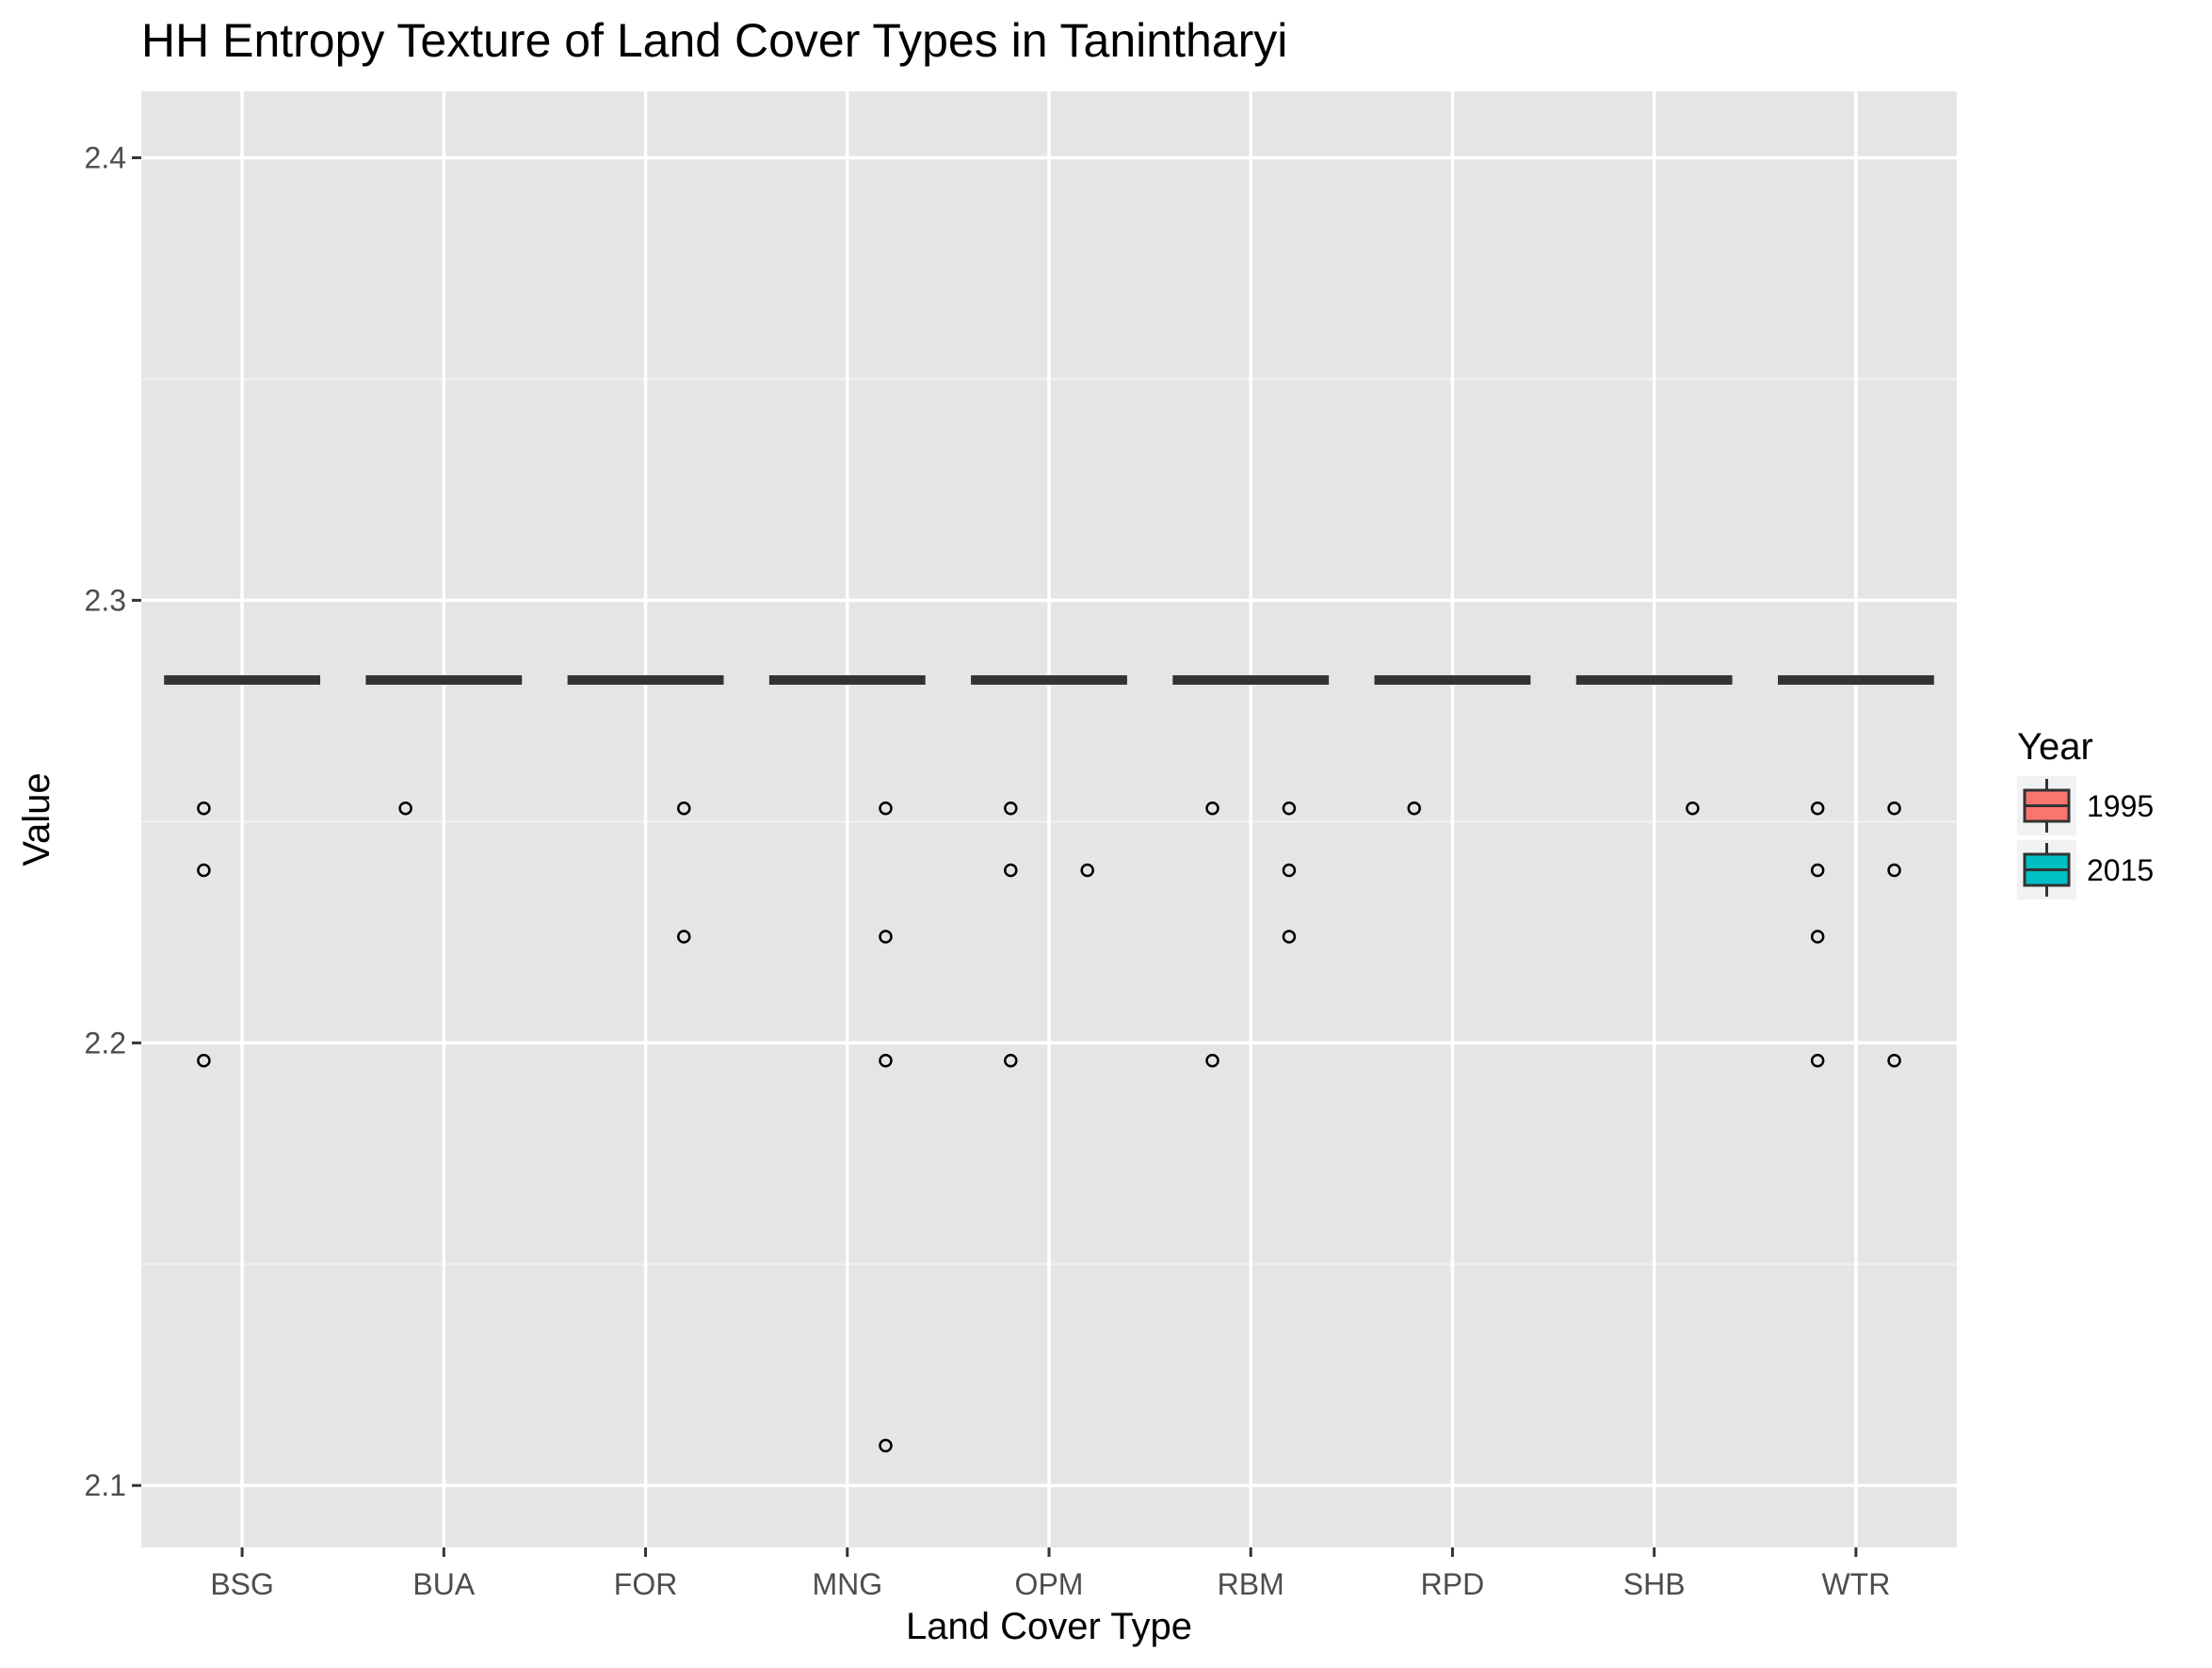  Describe the element at coordinates (646, 1584) in the screenshot. I see `x-tick-label: FOR` at that location.